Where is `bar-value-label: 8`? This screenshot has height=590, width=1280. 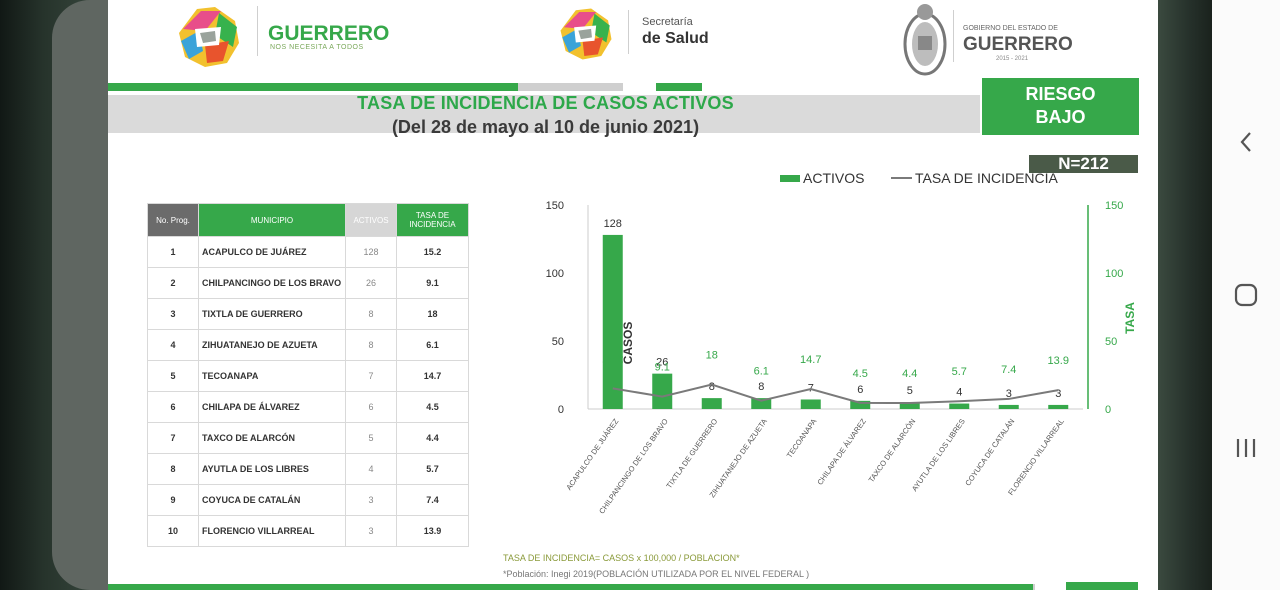
bar-value-label: 8 is located at coordinates (761, 387).